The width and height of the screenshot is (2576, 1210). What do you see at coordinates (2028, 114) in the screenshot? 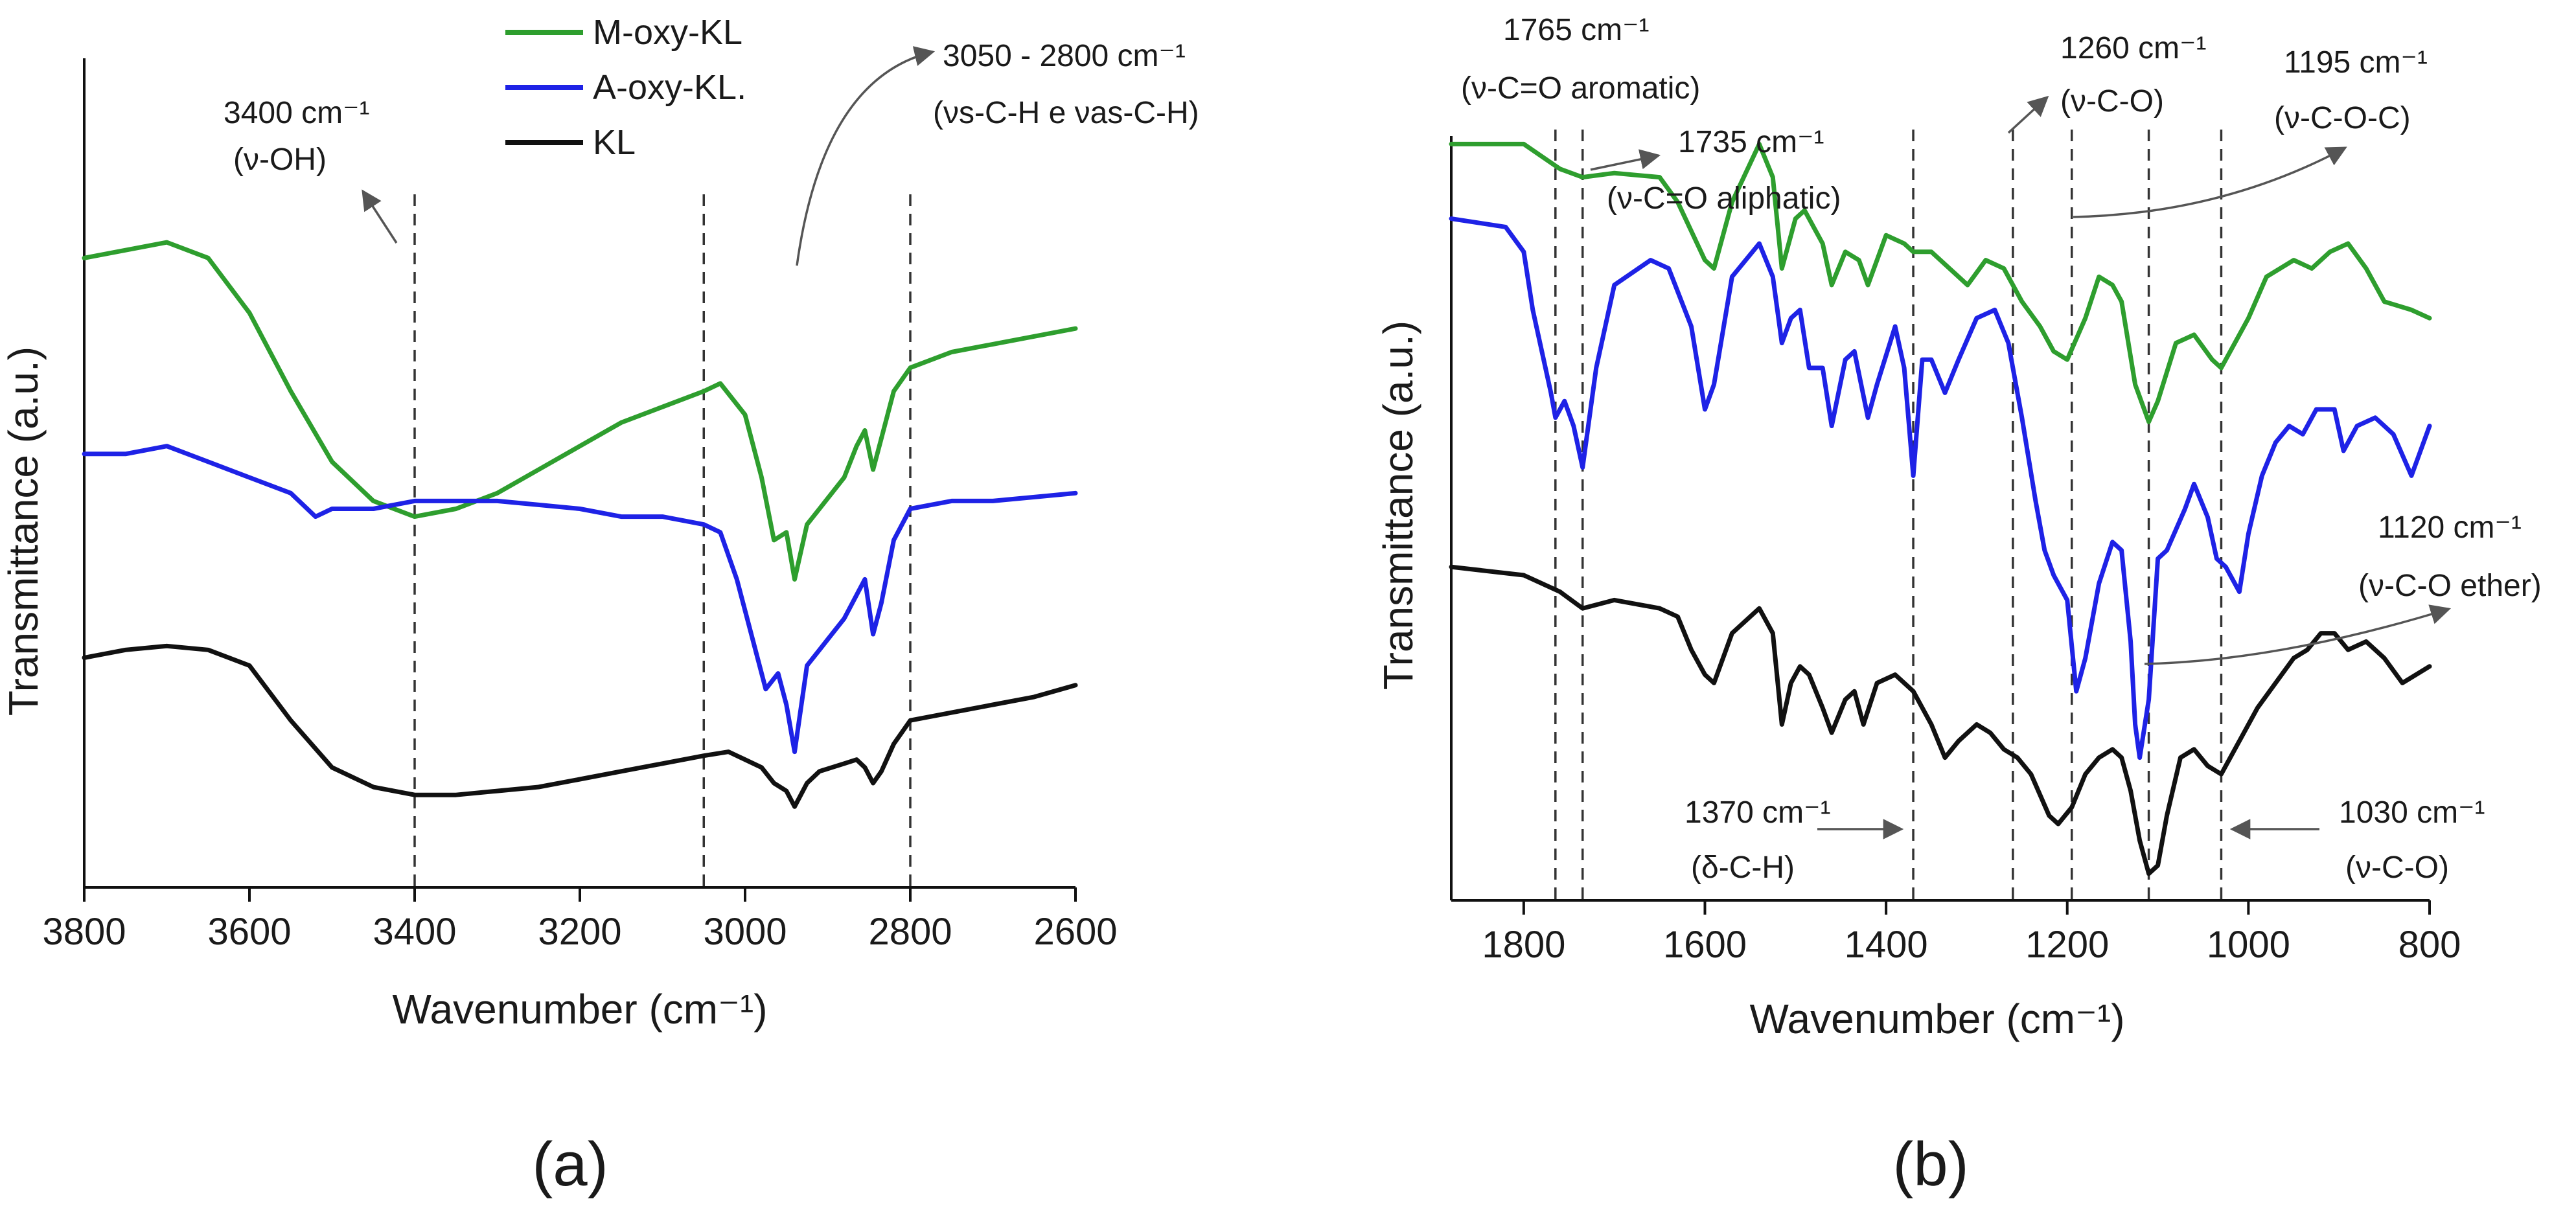
I see `annotation-1260-arrow` at bounding box center [2028, 114].